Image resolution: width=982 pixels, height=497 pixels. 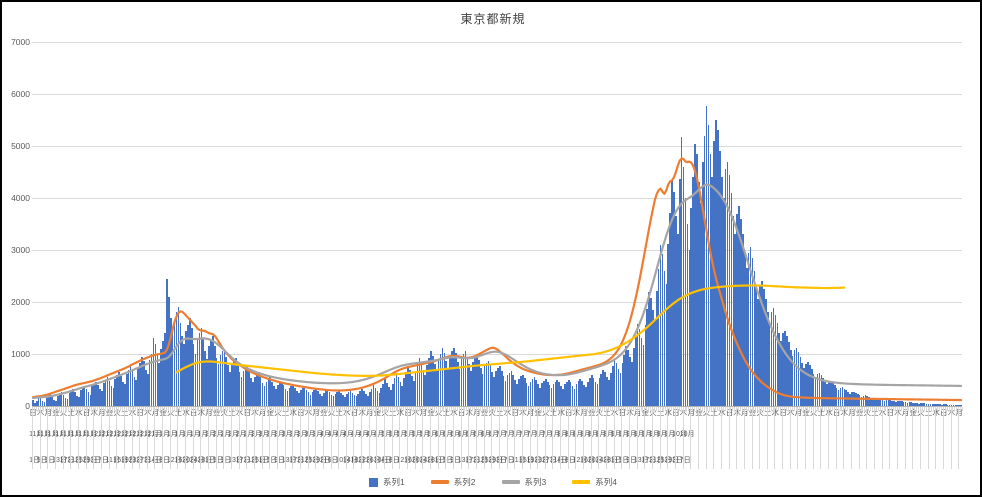 I want to click on legend-item: 系列1, so click(x=387, y=482).